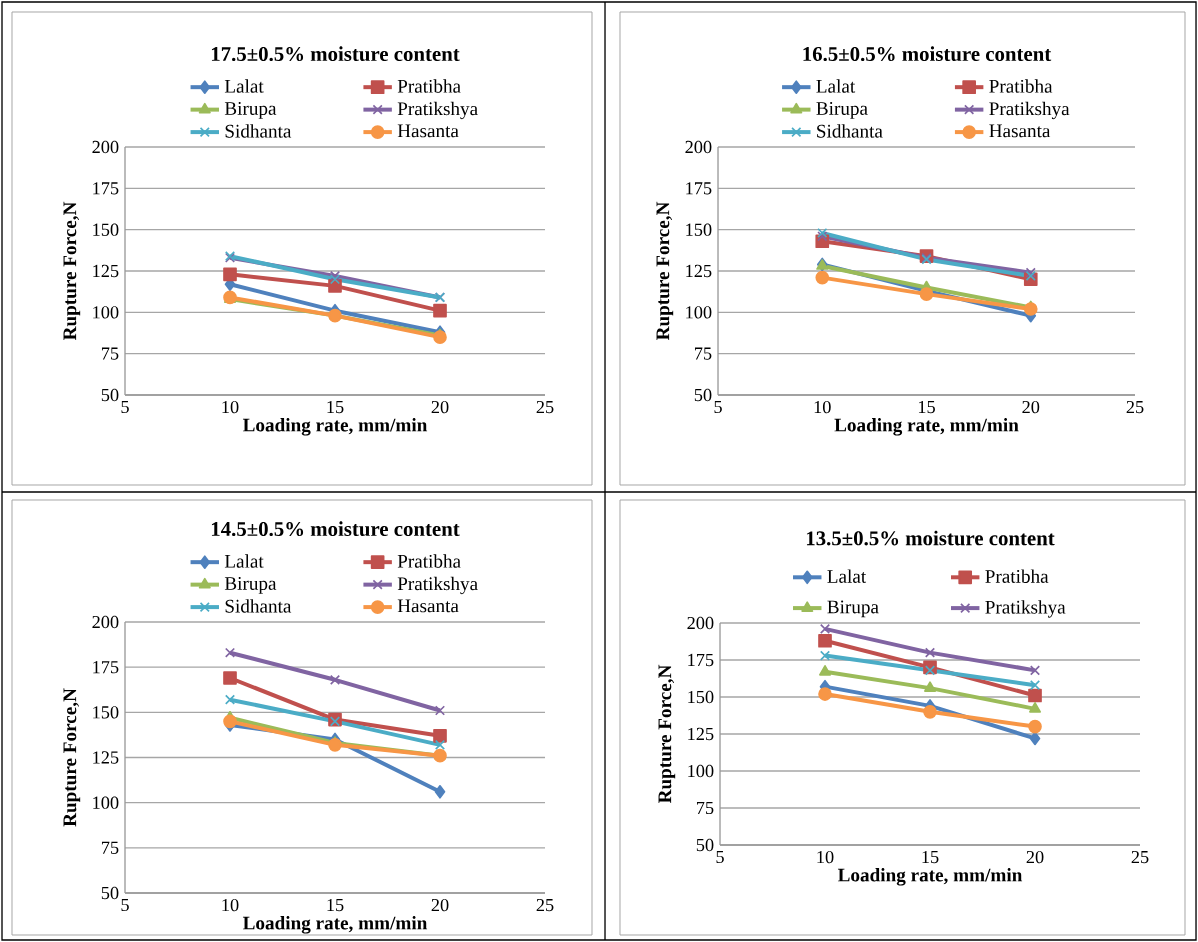 The image size is (1198, 942). What do you see at coordinates (927, 54) in the screenshot?
I see `chart-title: 16.5±0.5% moisture content` at bounding box center [927, 54].